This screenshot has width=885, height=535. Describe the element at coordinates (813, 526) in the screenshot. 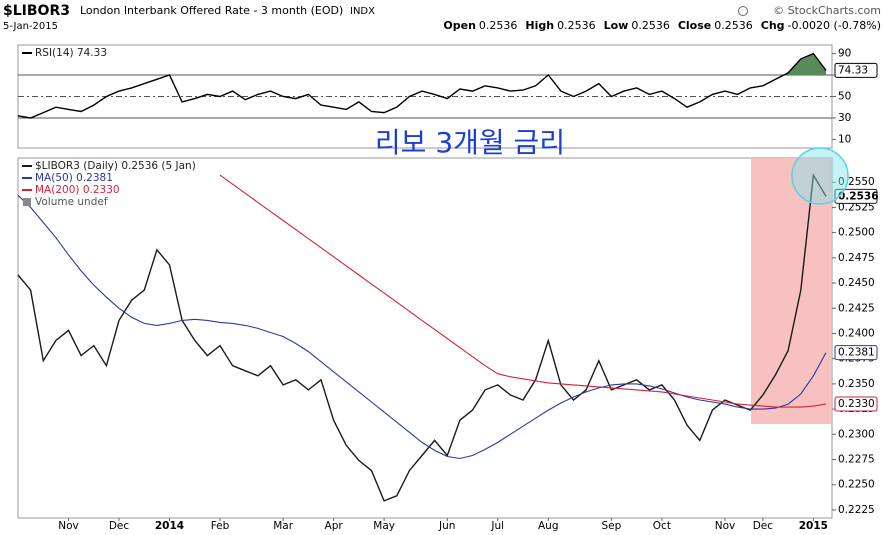

I see `x-tick-label: 2015` at that location.